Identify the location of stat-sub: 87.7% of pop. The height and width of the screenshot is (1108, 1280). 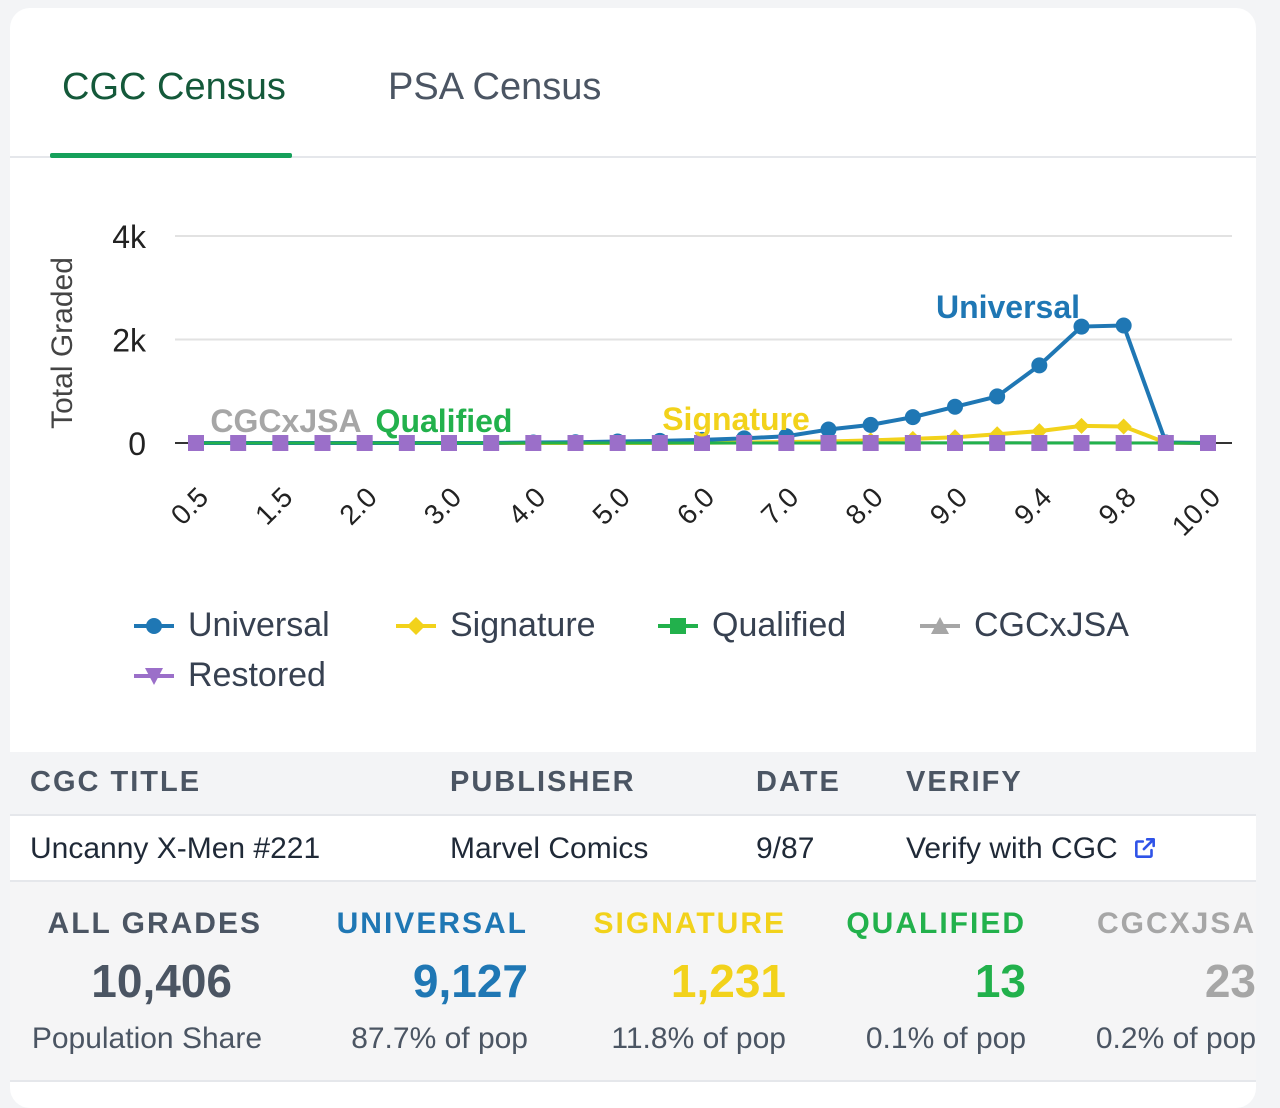
(439, 1039).